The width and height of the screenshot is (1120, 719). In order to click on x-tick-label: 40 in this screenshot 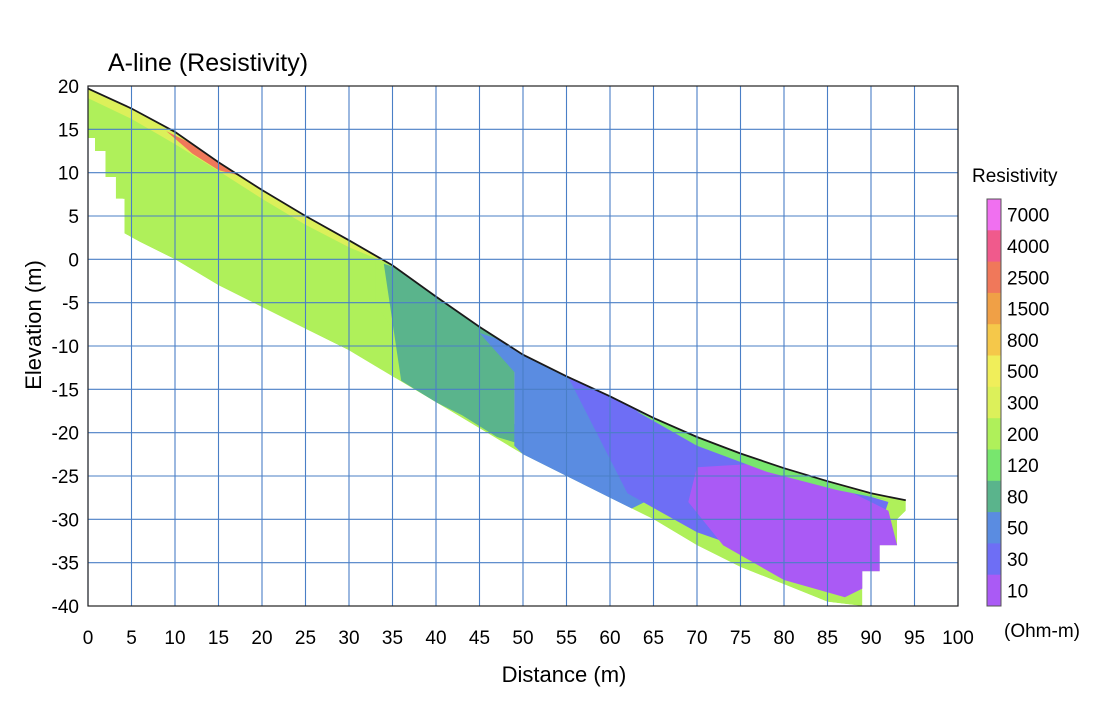, I will do `click(435, 638)`.